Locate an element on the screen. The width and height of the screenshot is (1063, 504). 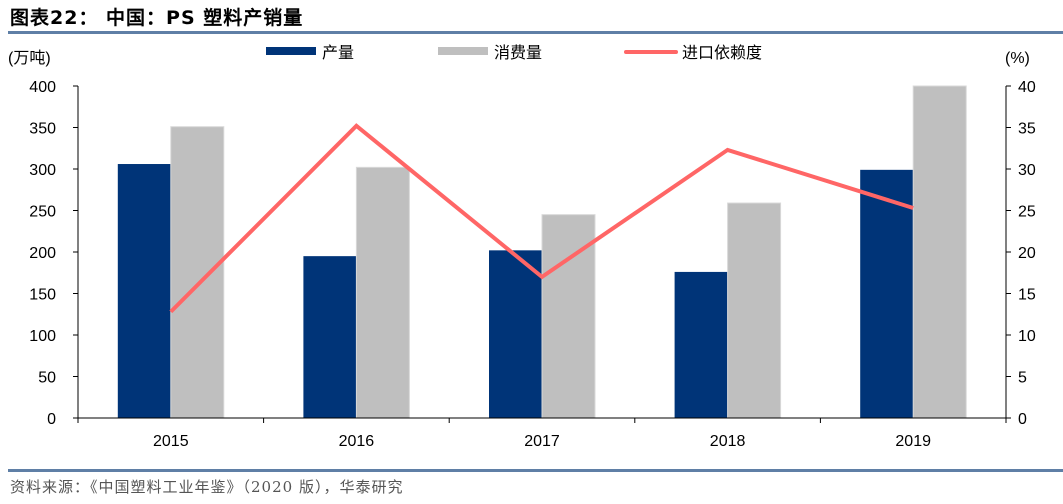
source-note: 资料来源：《中国塑料工业年鉴》（2020 版），华泰研究 is located at coordinates (207, 487).